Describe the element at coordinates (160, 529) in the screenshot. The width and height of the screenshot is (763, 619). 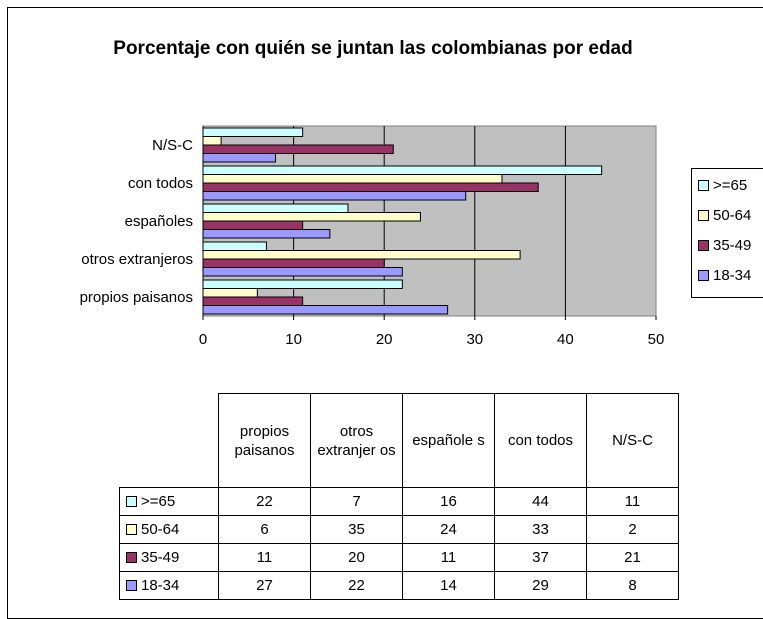
I see `table-series-name: 50-64` at that location.